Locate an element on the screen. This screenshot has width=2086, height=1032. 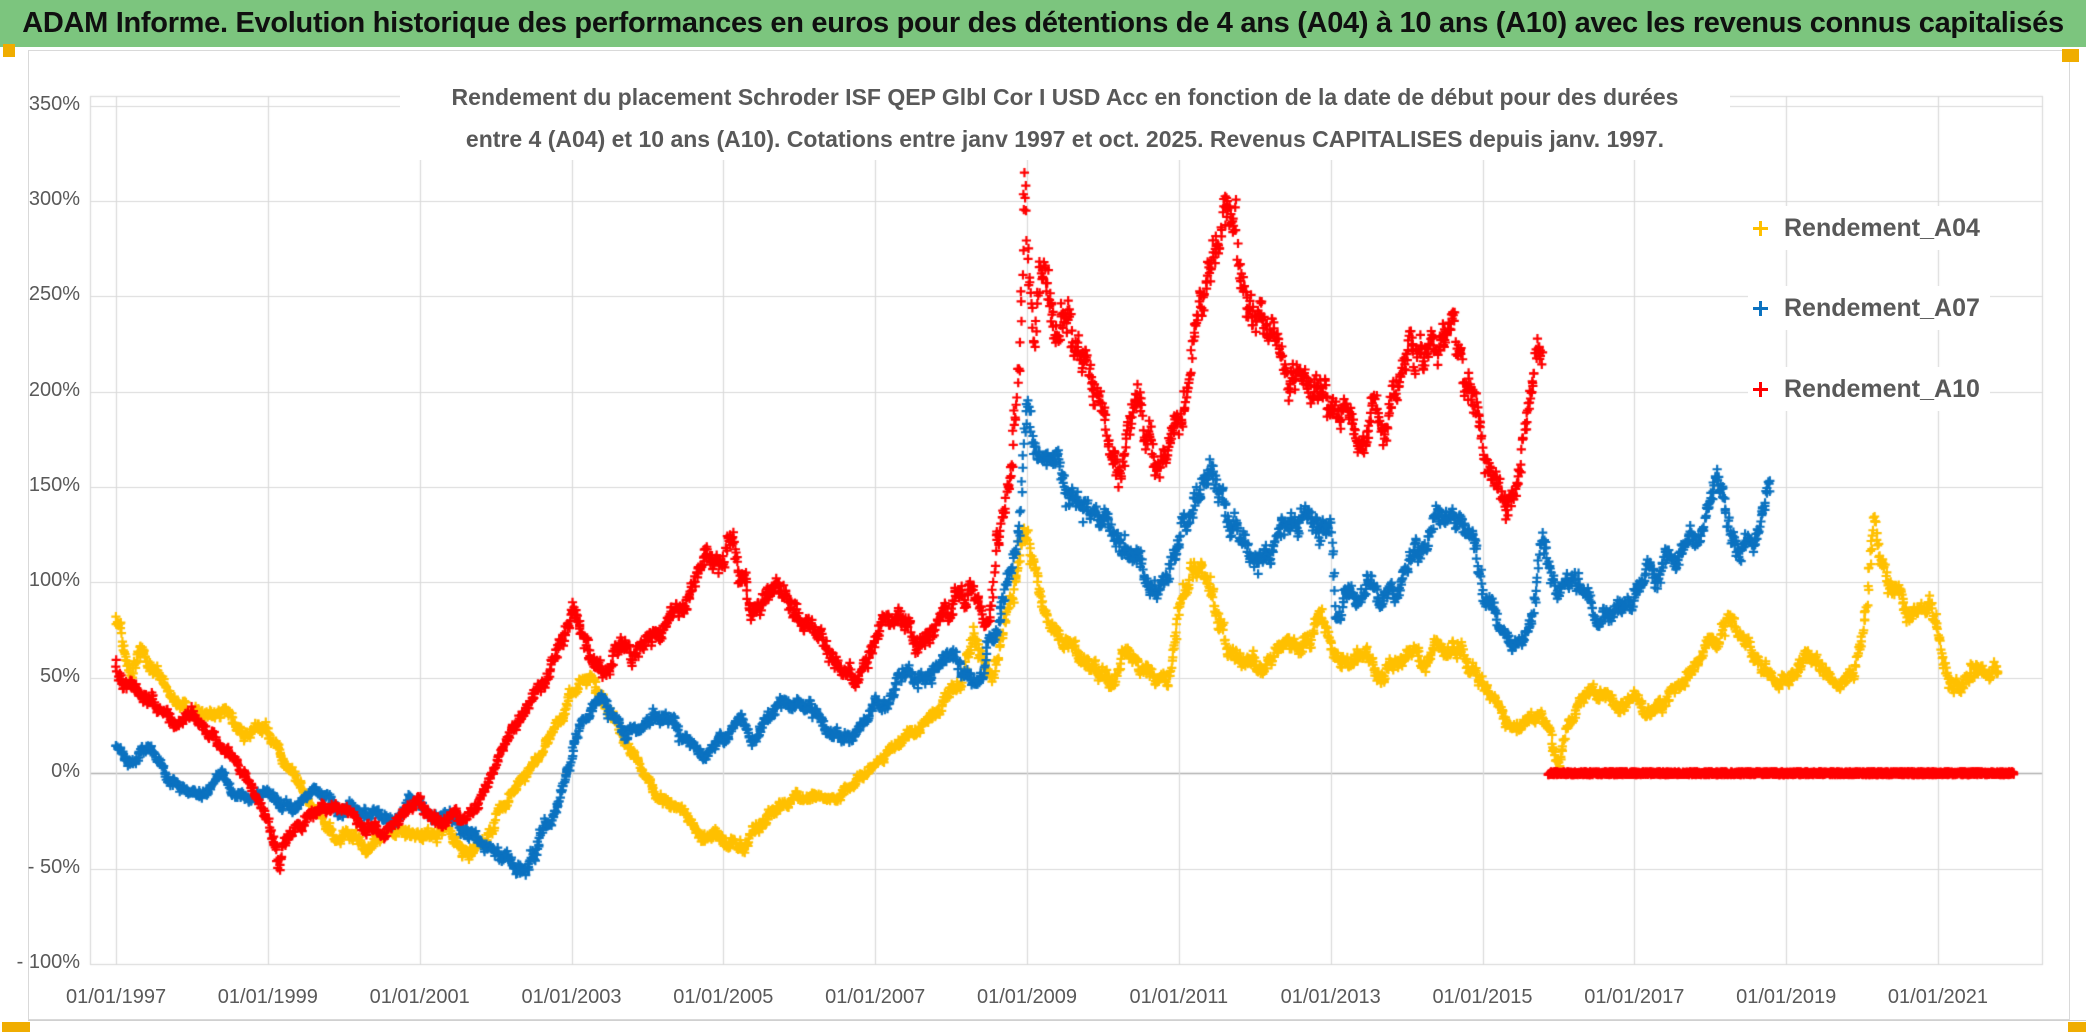
x-axis-tick-label: 01/01/2017 is located at coordinates (1634, 997).